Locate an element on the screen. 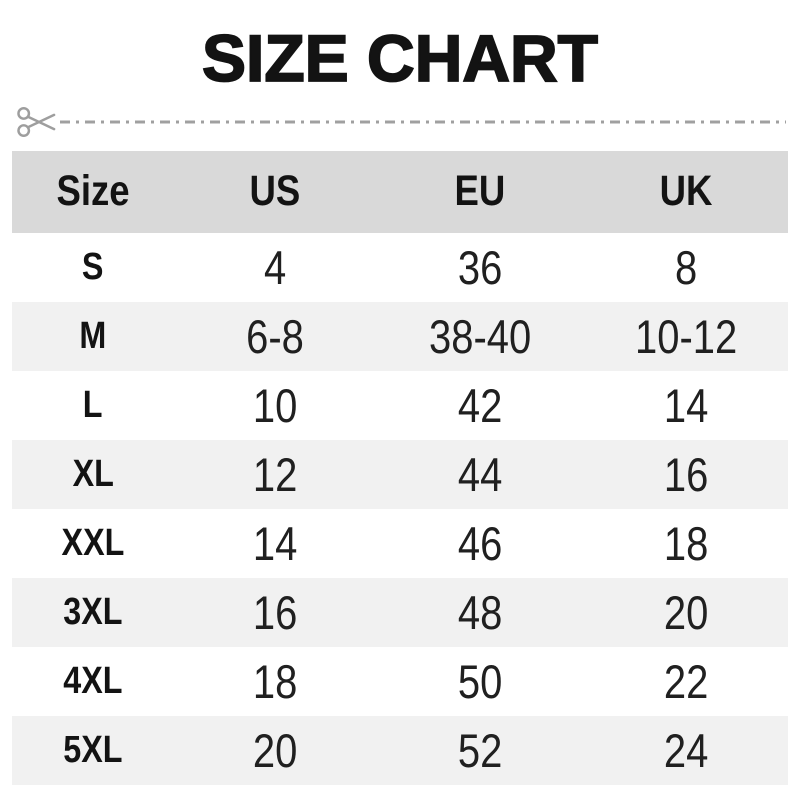  uk-value: 16 is located at coordinates (686, 474).